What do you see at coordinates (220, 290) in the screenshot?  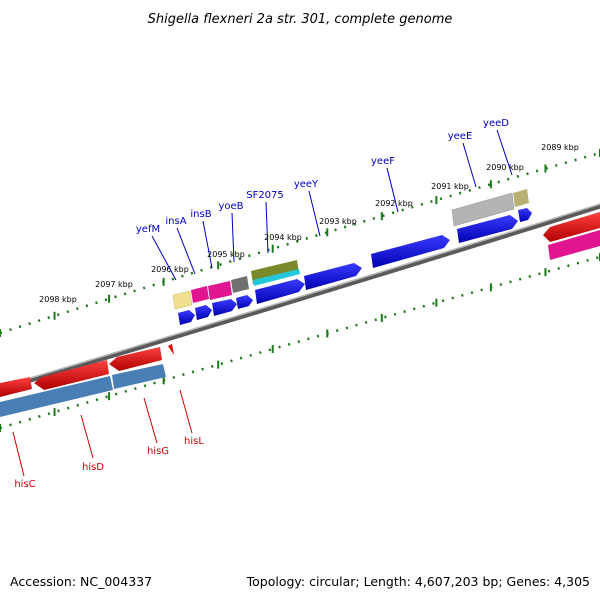 I see `gene-insB-bar` at bounding box center [220, 290].